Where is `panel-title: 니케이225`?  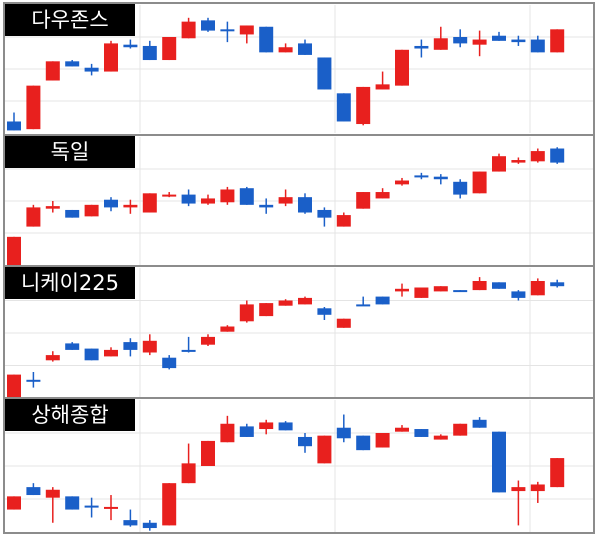 panel-title: 니케이225 is located at coordinates (70, 283).